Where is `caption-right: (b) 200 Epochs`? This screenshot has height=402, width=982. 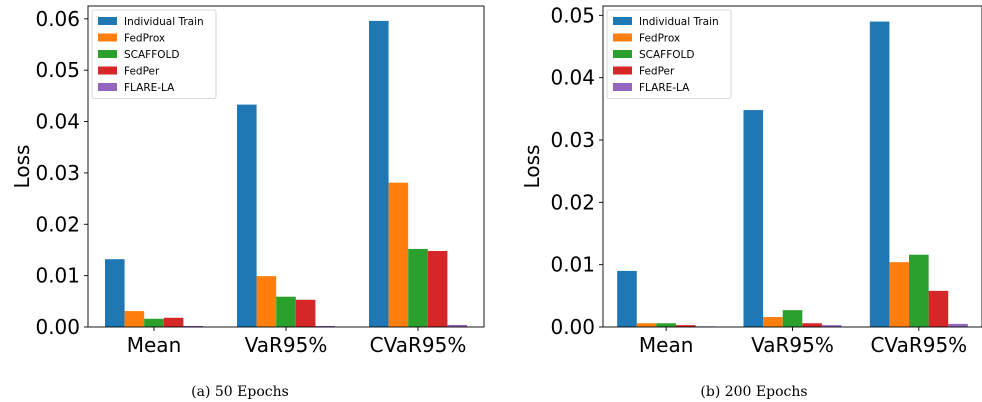 caption-right: (b) 200 Epochs is located at coordinates (754, 392).